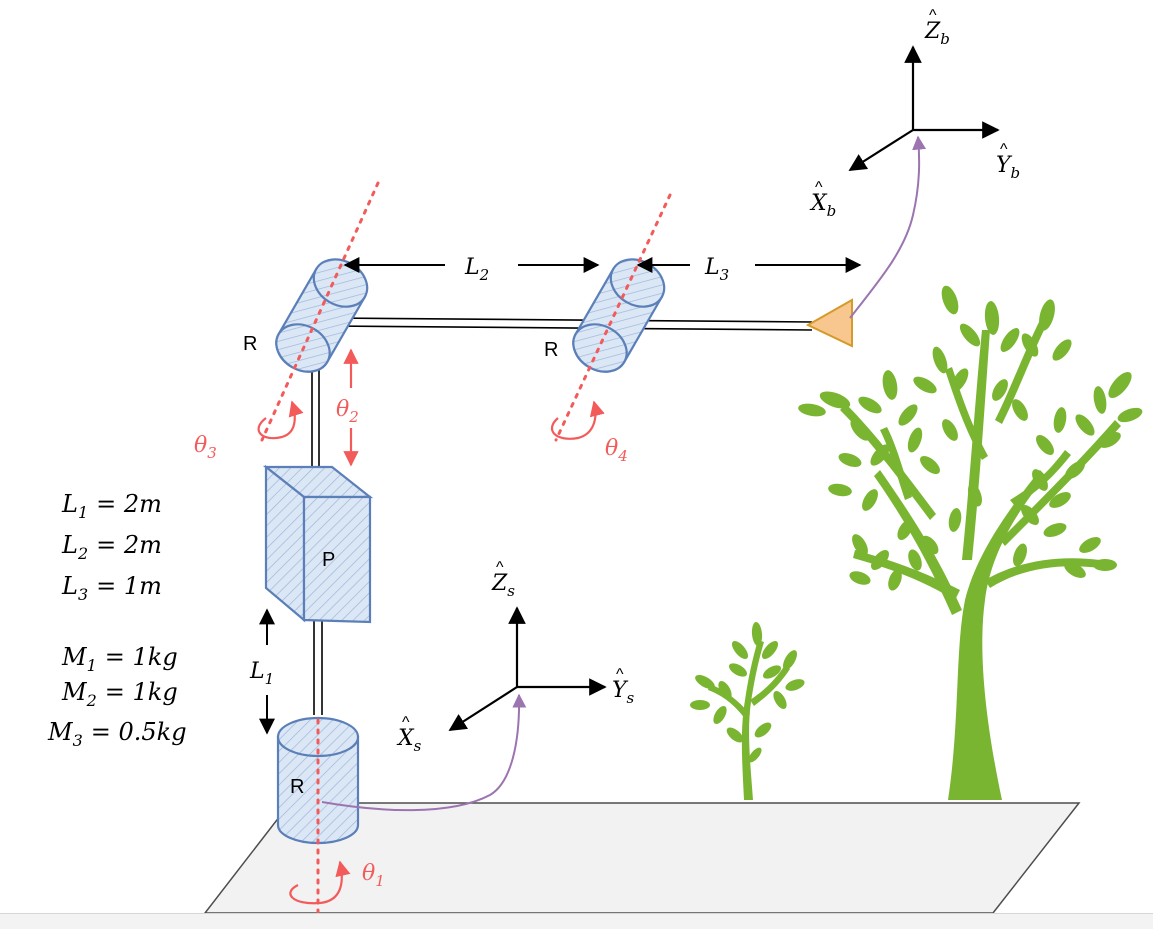 The image size is (1153, 929). I want to click on l2-label: L2, so click(476, 269).